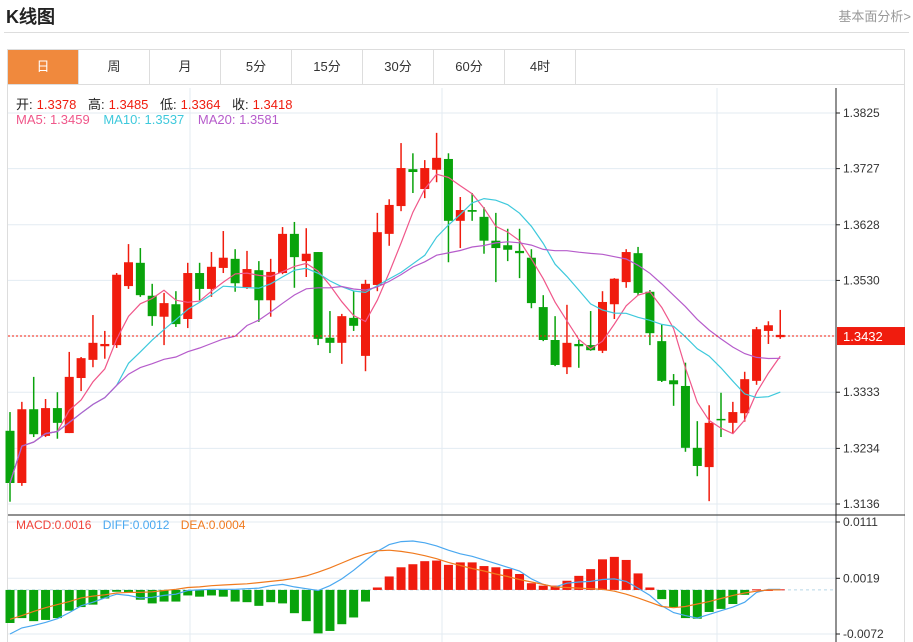  I want to click on tab-week: 周, so click(114, 67).